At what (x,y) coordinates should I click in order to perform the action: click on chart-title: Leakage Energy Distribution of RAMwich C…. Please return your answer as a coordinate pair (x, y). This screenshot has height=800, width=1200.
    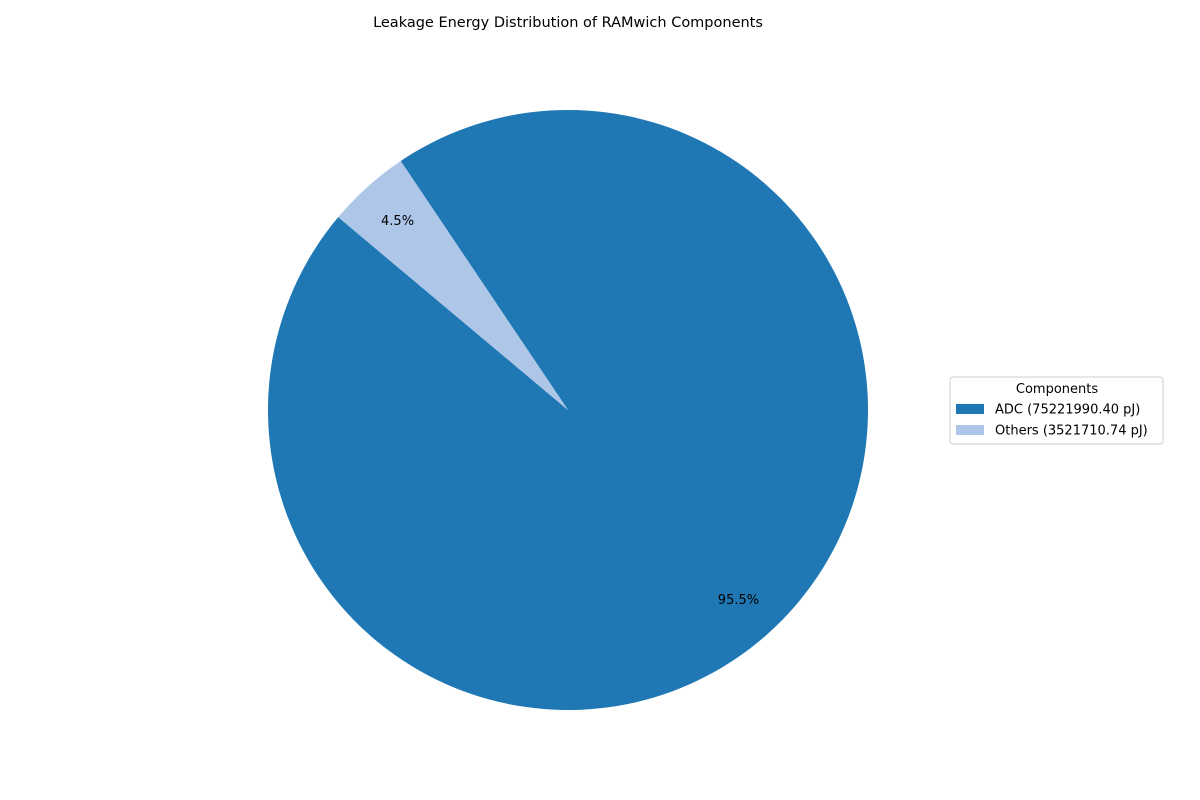
    Looking at the image, I should click on (568, 23).